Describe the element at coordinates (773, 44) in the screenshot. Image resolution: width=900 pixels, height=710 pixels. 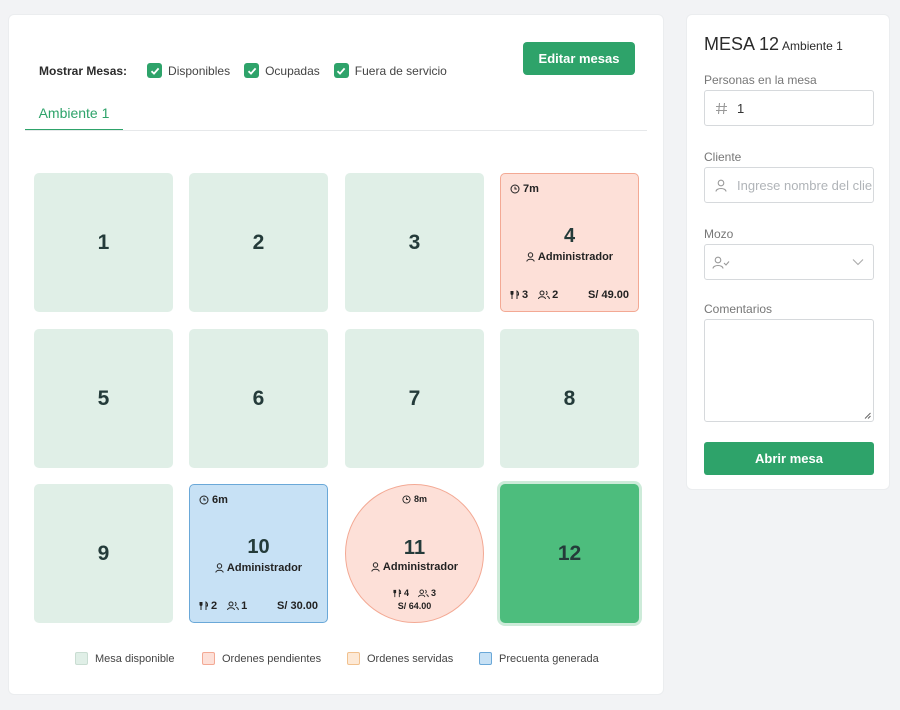
I see `panel-title: MESA 12 Ambiente 1` at that location.